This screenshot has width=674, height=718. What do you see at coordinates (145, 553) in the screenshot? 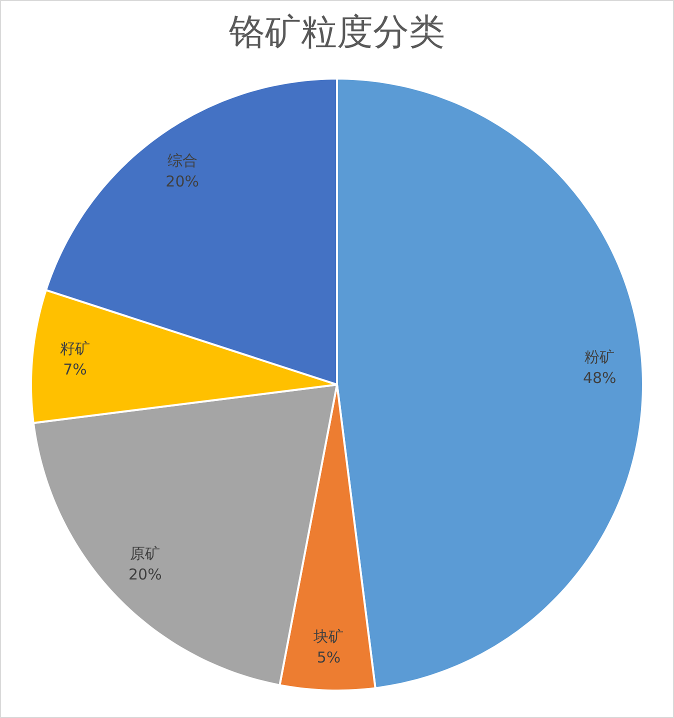
I see `slice-label: 原矿` at bounding box center [145, 553].